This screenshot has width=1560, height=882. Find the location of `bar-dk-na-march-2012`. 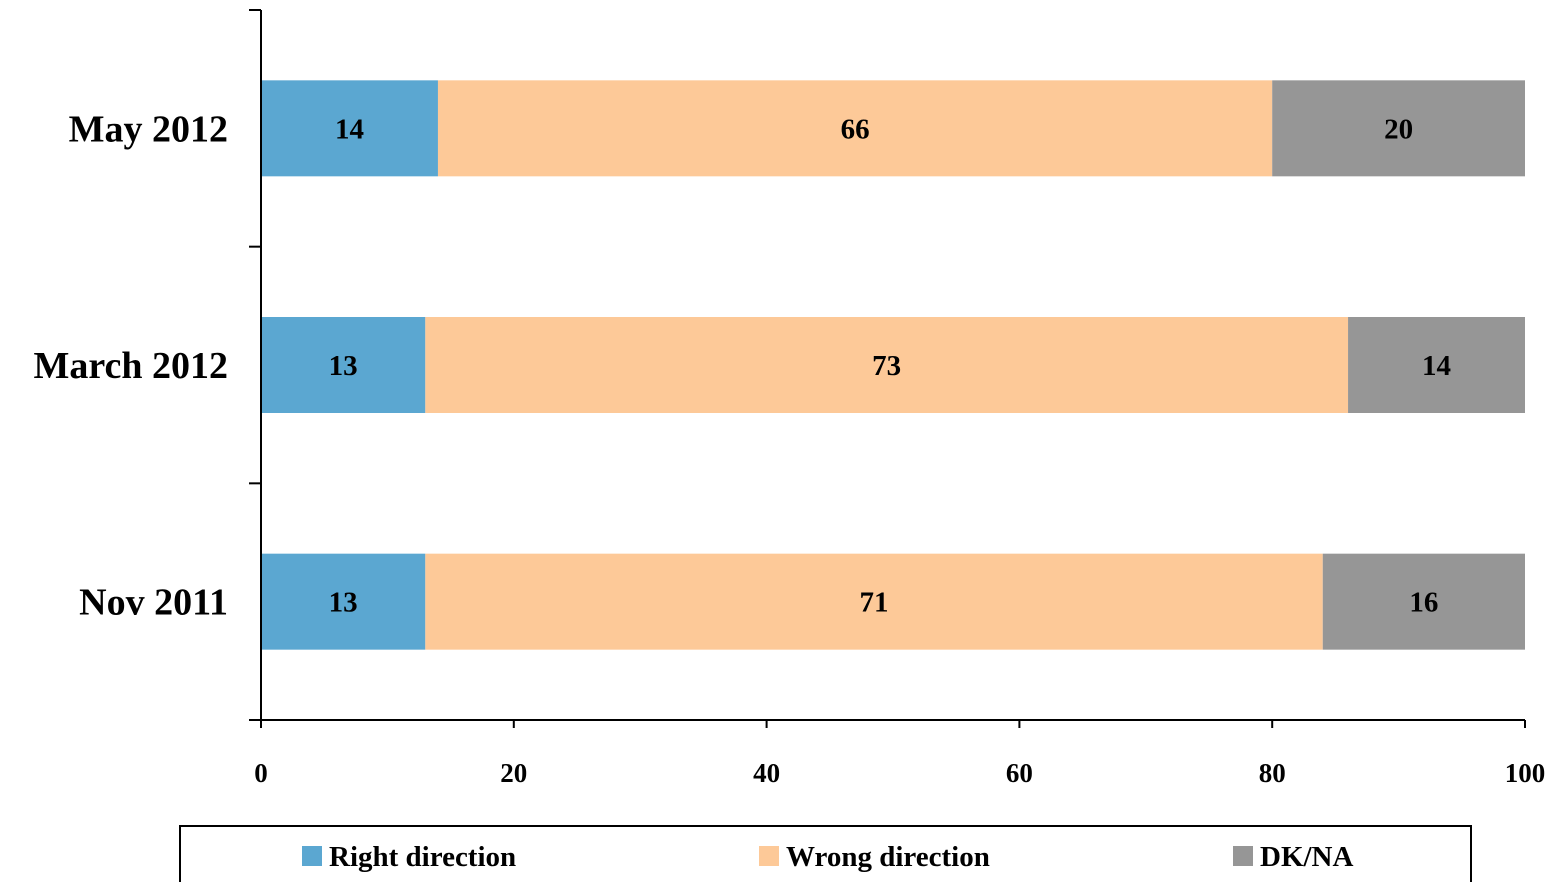

bar-dk-na-march-2012 is located at coordinates (1436, 365).